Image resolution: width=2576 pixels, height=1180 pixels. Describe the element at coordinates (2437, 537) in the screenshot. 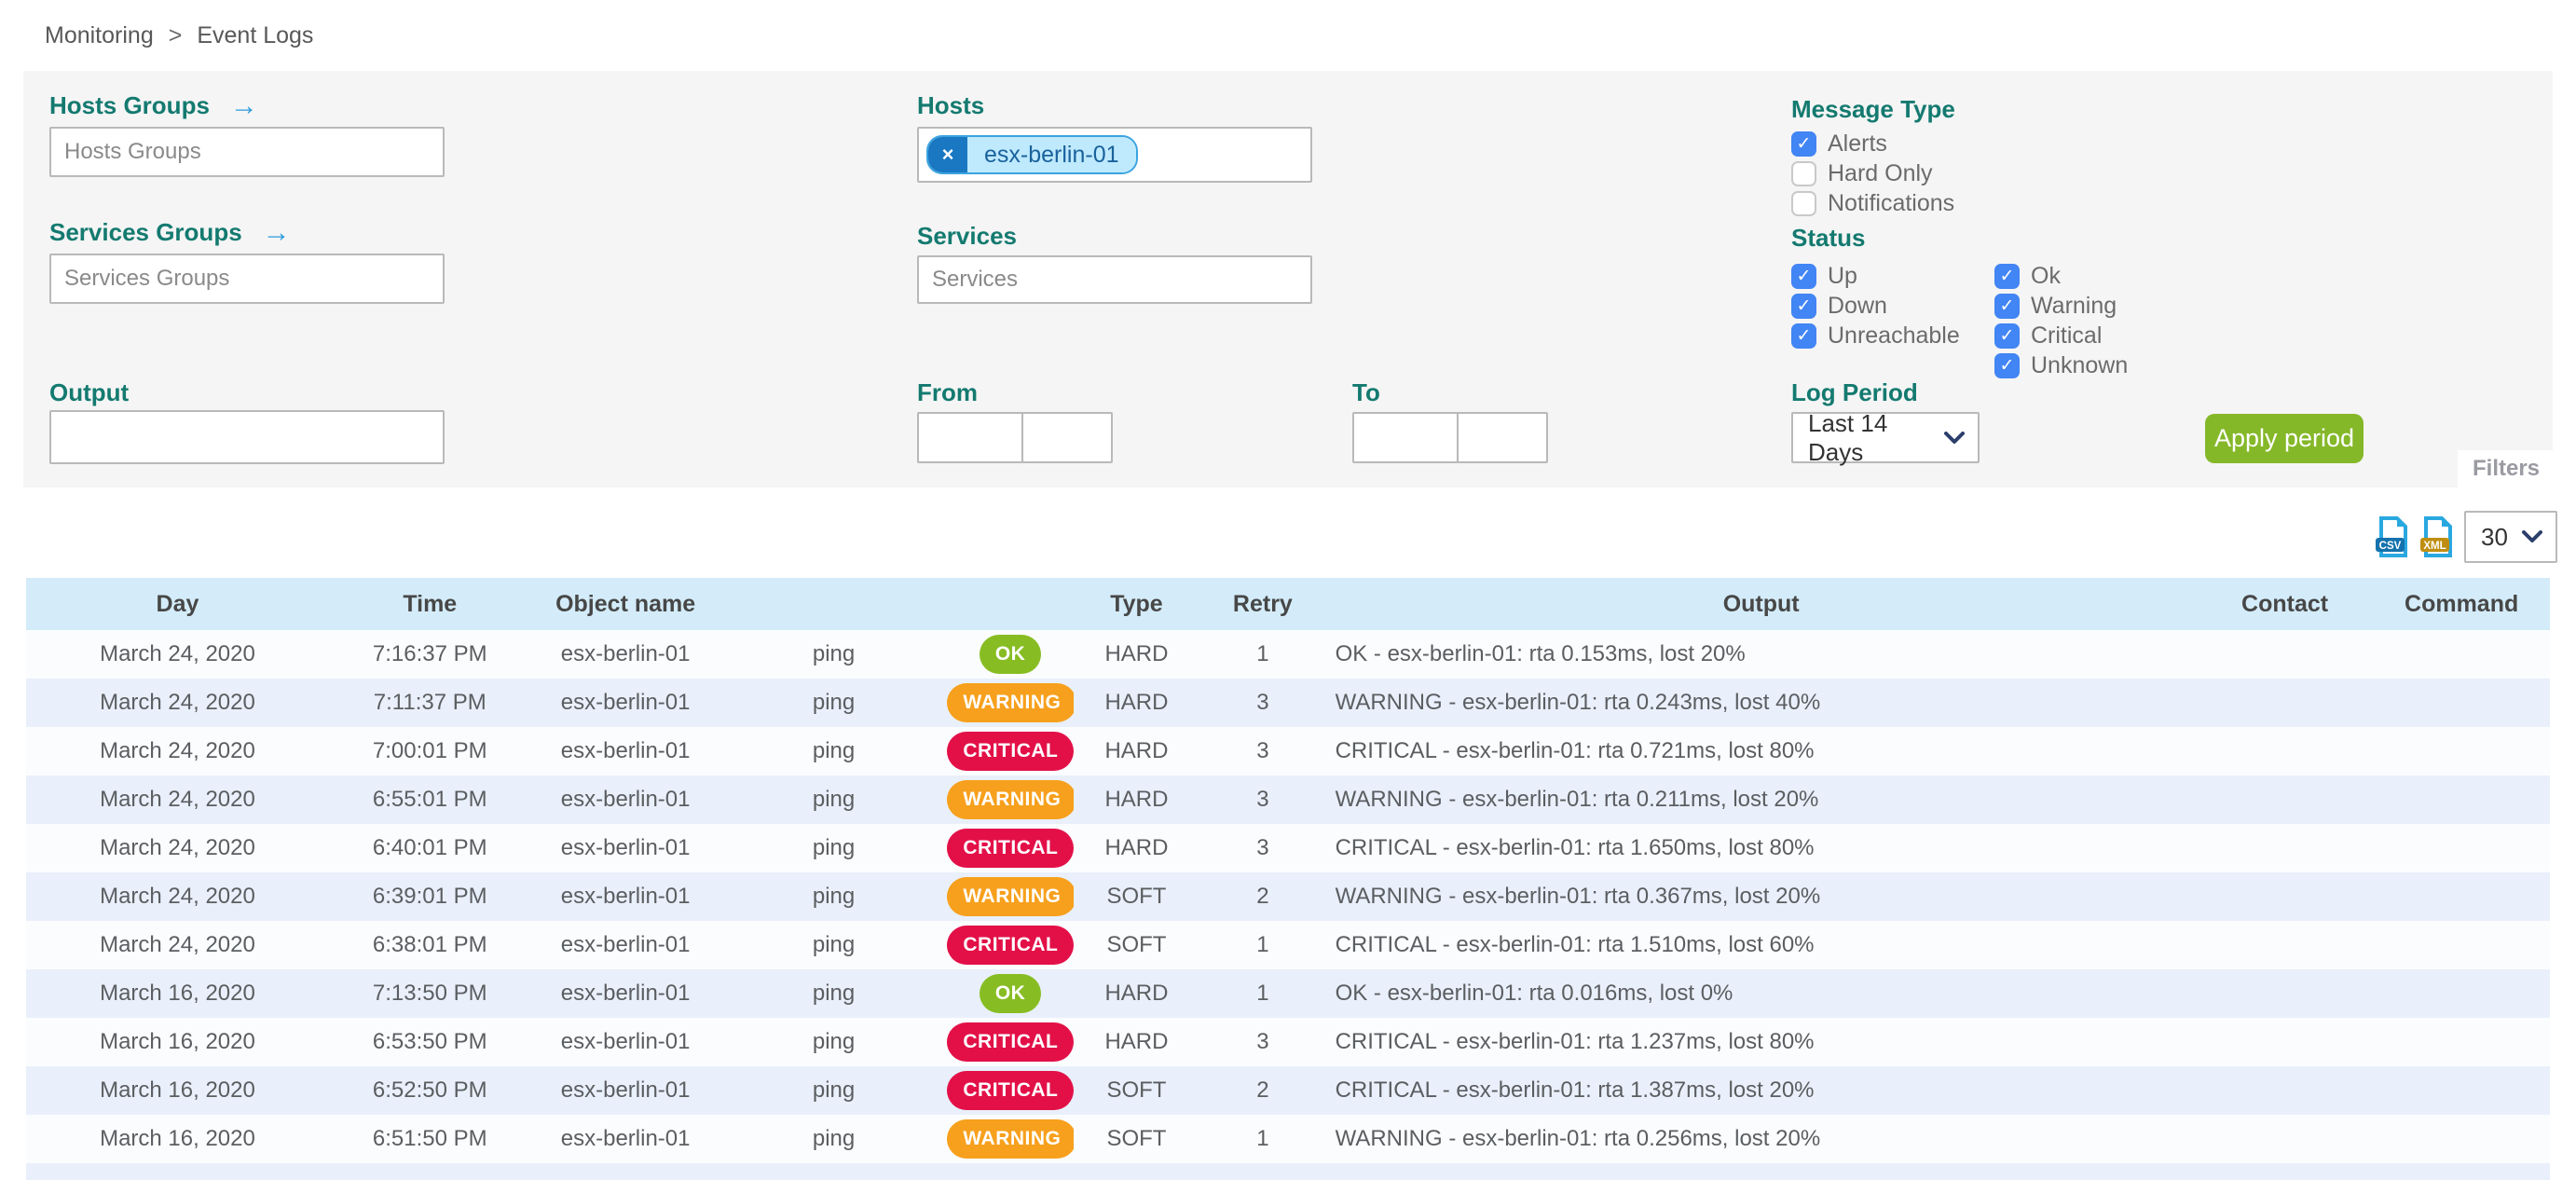

I see `export-xml-icon: XML` at that location.